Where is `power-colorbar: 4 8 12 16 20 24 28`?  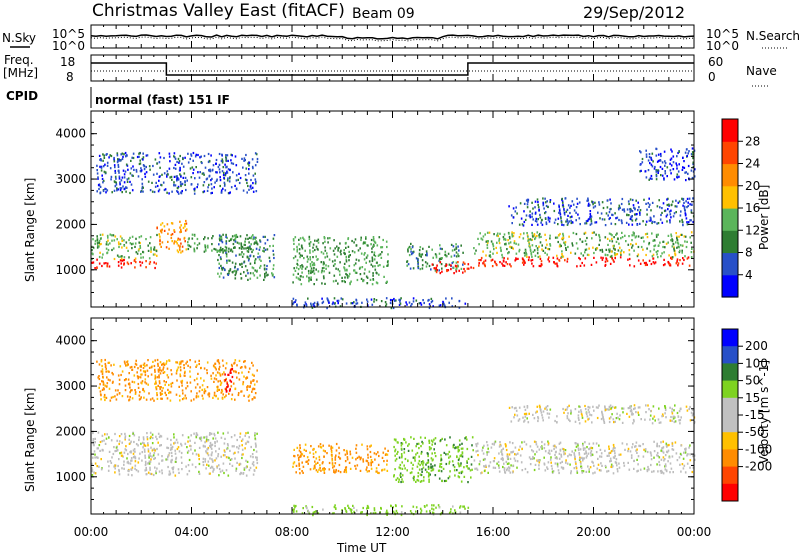
power-colorbar: 4 8 12 16 20 24 28 is located at coordinates (740, 208).